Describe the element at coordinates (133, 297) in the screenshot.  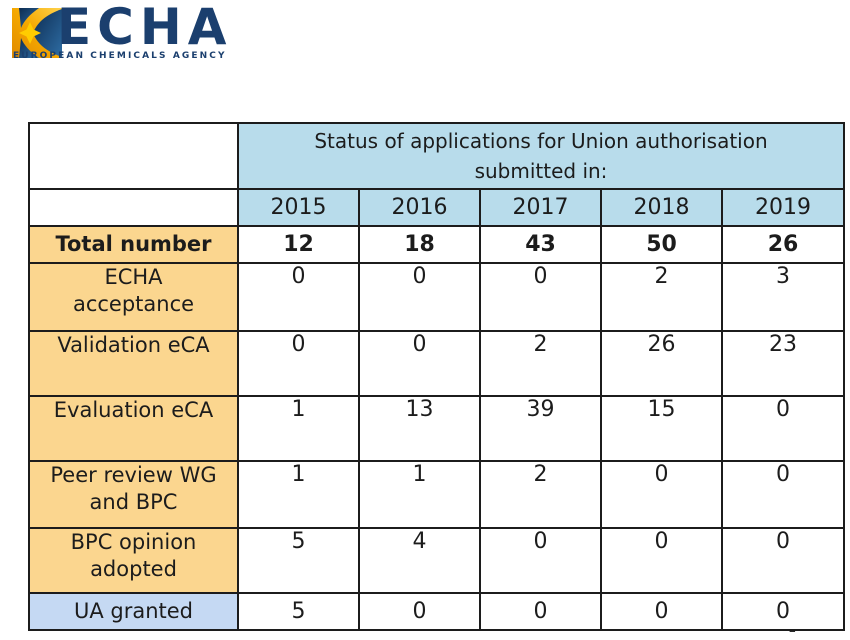
I see `row-label: ECHA acceptance` at that location.